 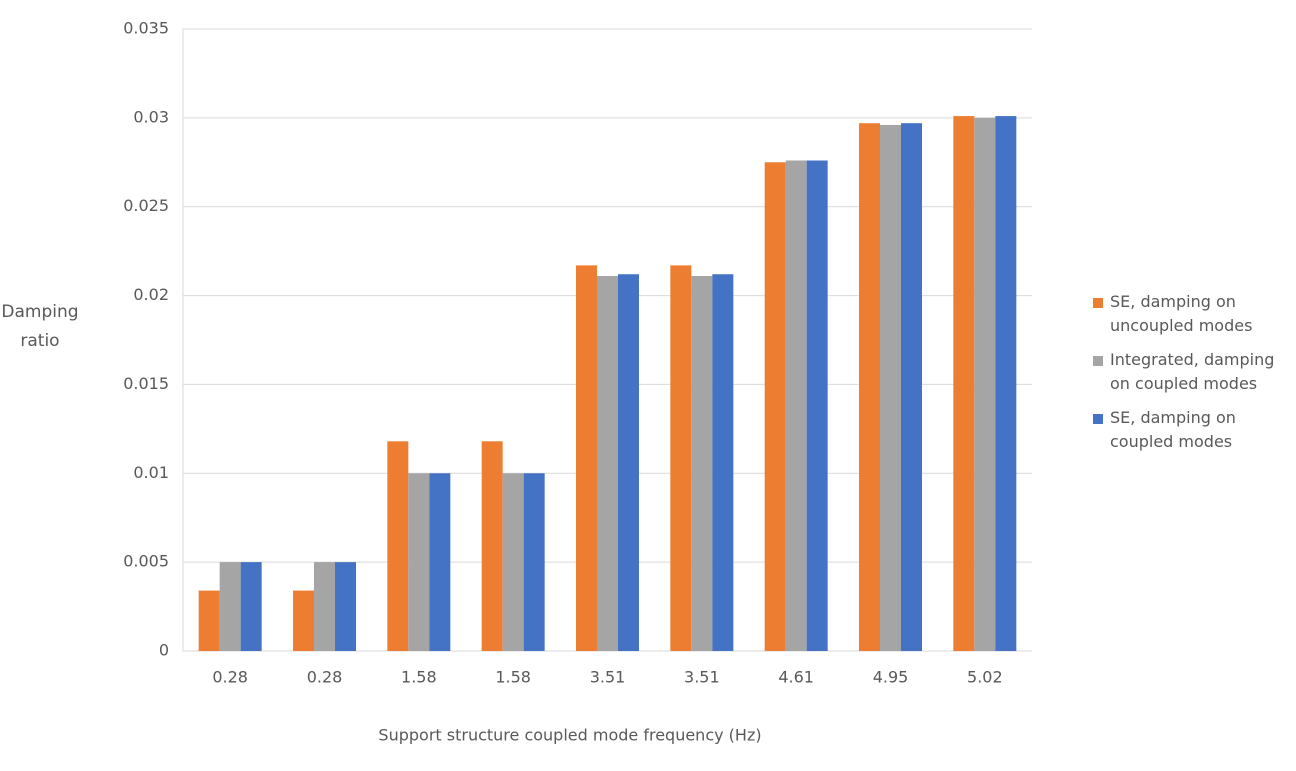 I want to click on legend-label: Integrated, damping on coupled modes, so click(x=1192, y=371).